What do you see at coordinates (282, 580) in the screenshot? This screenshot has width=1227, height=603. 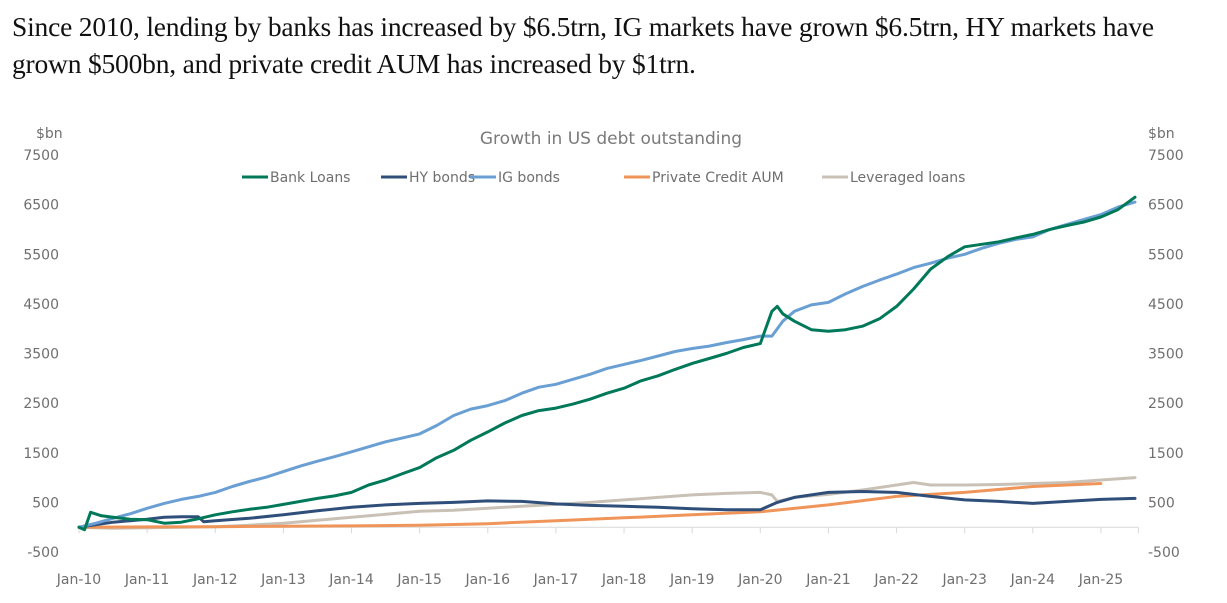 I see `x-tick-label: Jan-13` at bounding box center [282, 580].